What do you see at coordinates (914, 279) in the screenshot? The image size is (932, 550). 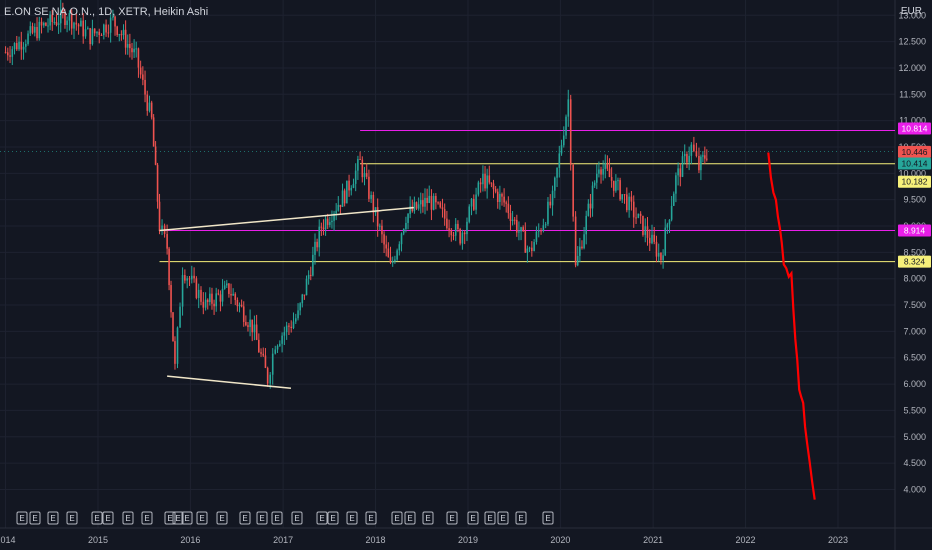 I see `y-tick-label: 8.000` at bounding box center [914, 279].